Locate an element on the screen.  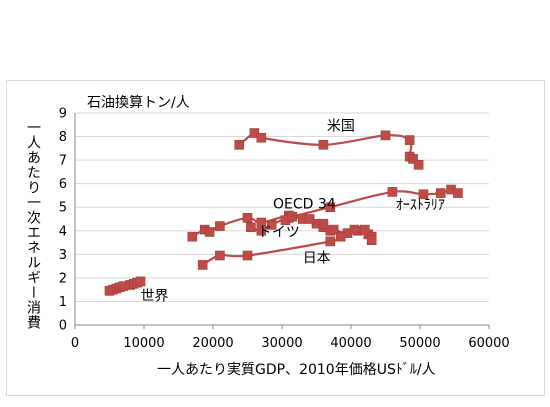
x-axis-title: 一人あたり実質GDP、2010年価格USﾄﾞﾙ/人 is located at coordinates (296, 370).